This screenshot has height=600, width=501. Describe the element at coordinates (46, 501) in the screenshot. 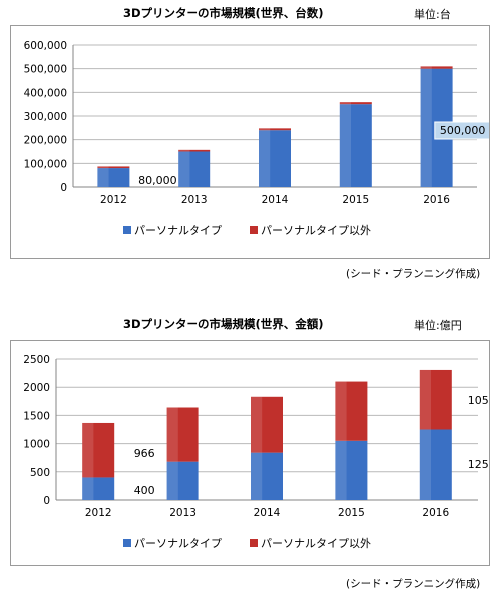

I see `chart2-y-tick-label: 0` at that location.